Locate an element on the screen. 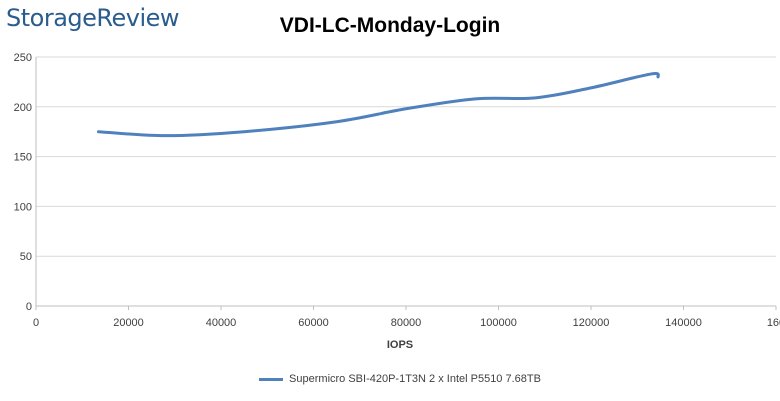 The image size is (780, 401). x-axis-label: IOPS is located at coordinates (400, 345).